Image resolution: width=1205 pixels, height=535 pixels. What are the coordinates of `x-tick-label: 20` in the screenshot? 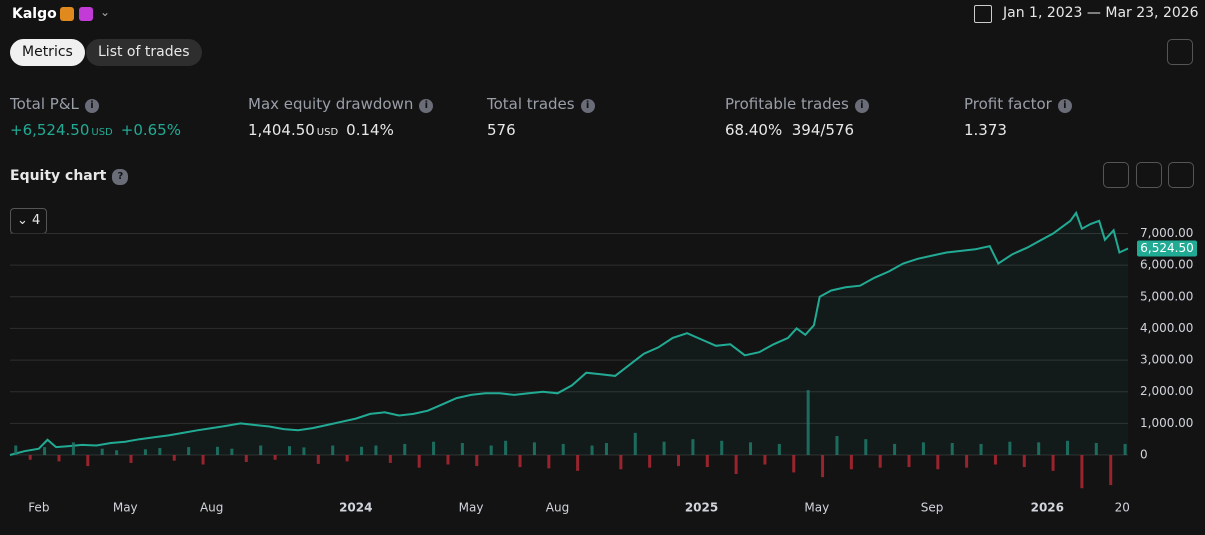 It's located at (1122, 508).